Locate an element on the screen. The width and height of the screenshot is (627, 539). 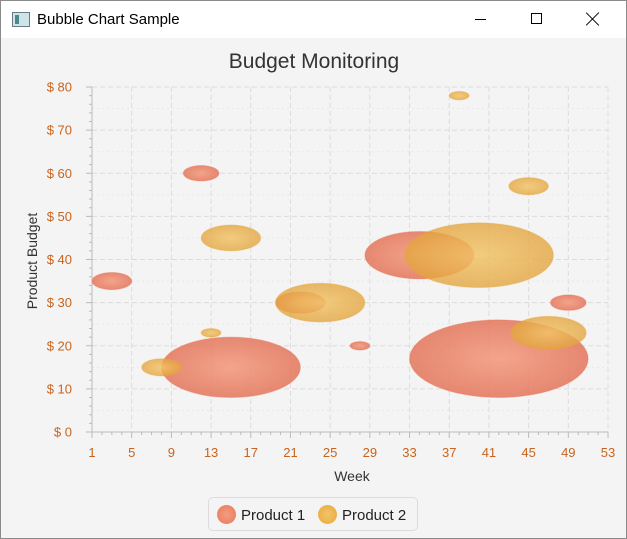
close-icon is located at coordinates (593, 19).